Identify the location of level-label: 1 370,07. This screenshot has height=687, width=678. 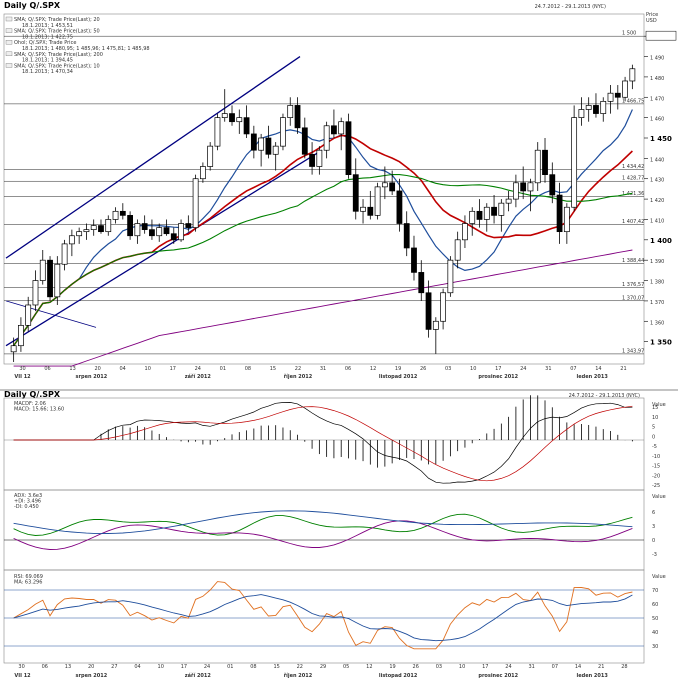
(633, 298).